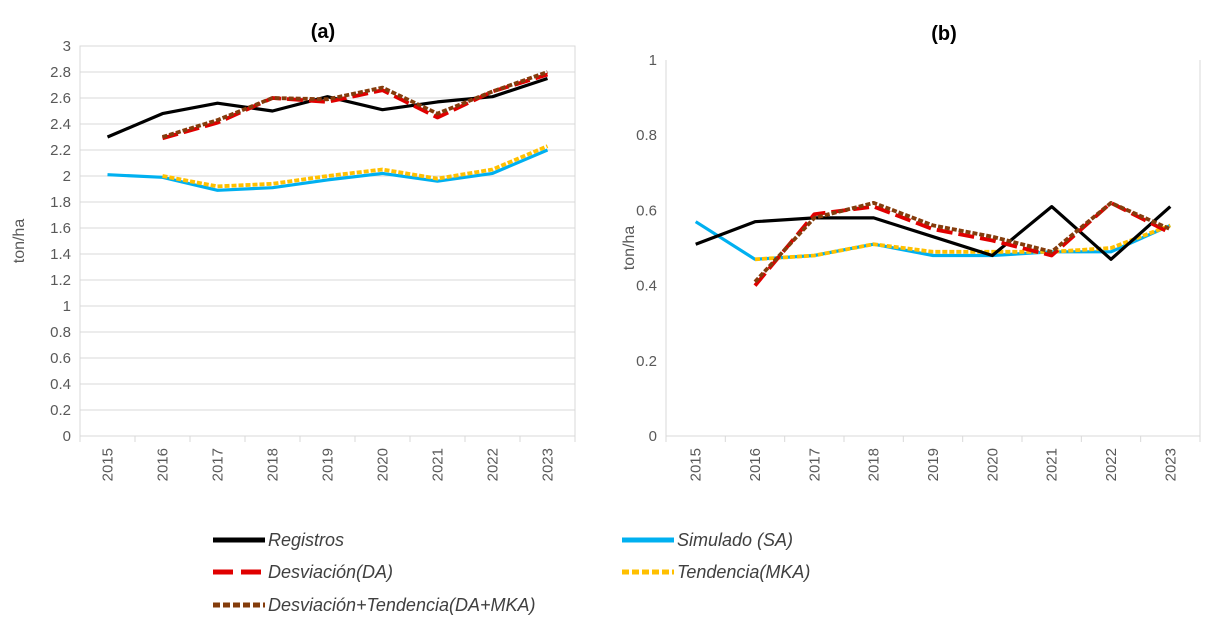 The image size is (1218, 639). What do you see at coordinates (60, 124) in the screenshot?
I see `y-tick-label: 2.4` at bounding box center [60, 124].